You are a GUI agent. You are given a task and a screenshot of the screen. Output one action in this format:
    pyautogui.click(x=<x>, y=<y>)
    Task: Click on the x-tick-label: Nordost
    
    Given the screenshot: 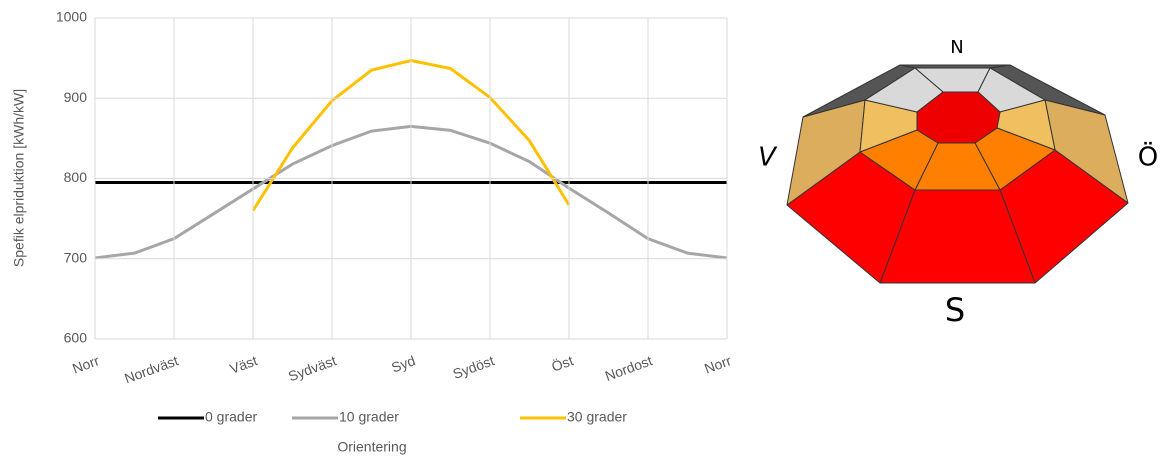 What is the action you would take?
    pyautogui.click(x=629, y=368)
    